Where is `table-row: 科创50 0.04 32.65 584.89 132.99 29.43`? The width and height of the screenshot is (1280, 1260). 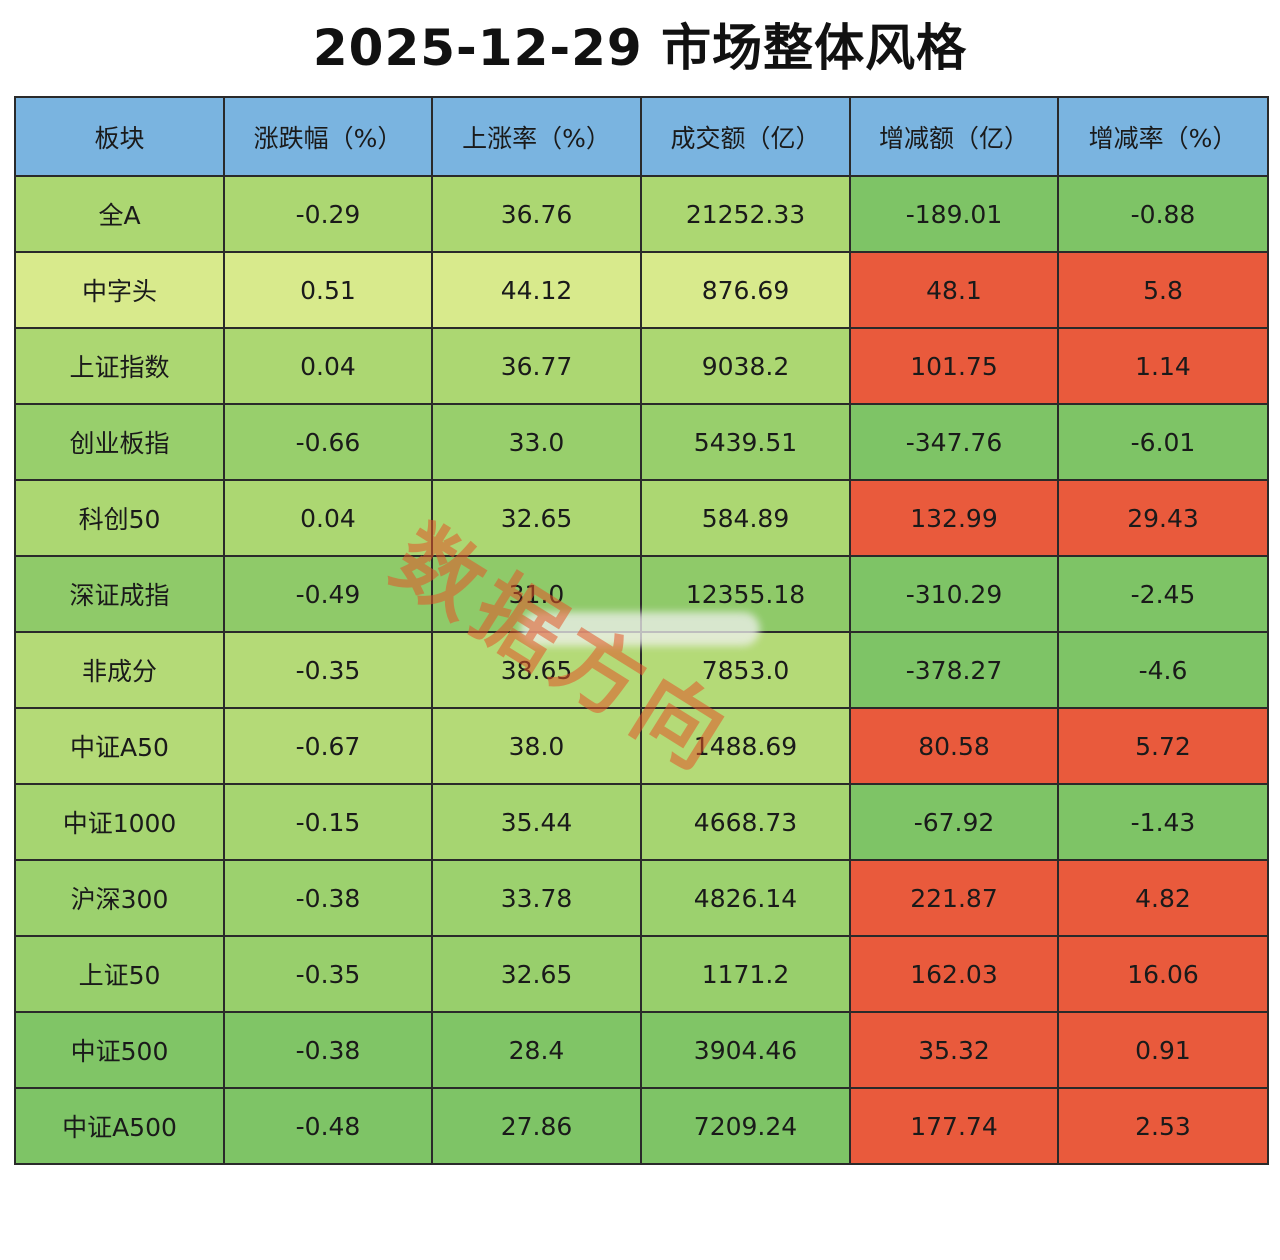
table-row: 科创50 0.04 32.65 584.89 132.99 29.43 is located at coordinates (641, 518).